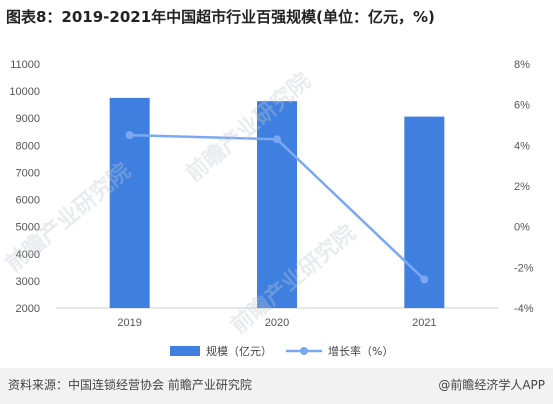  What do you see at coordinates (360, 351) in the screenshot?
I see `legend-label-line: 增长率（%）` at bounding box center [360, 351].